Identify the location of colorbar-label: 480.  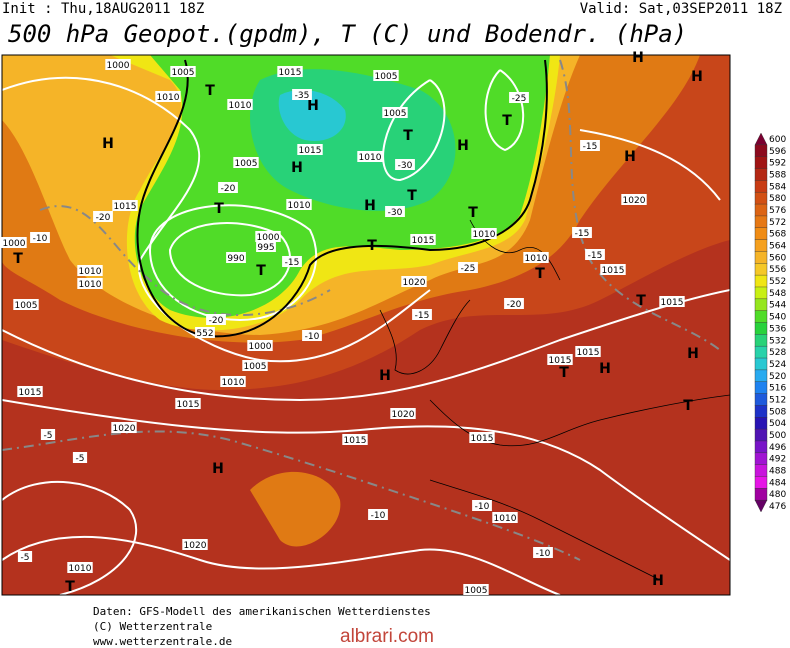
(777, 495).